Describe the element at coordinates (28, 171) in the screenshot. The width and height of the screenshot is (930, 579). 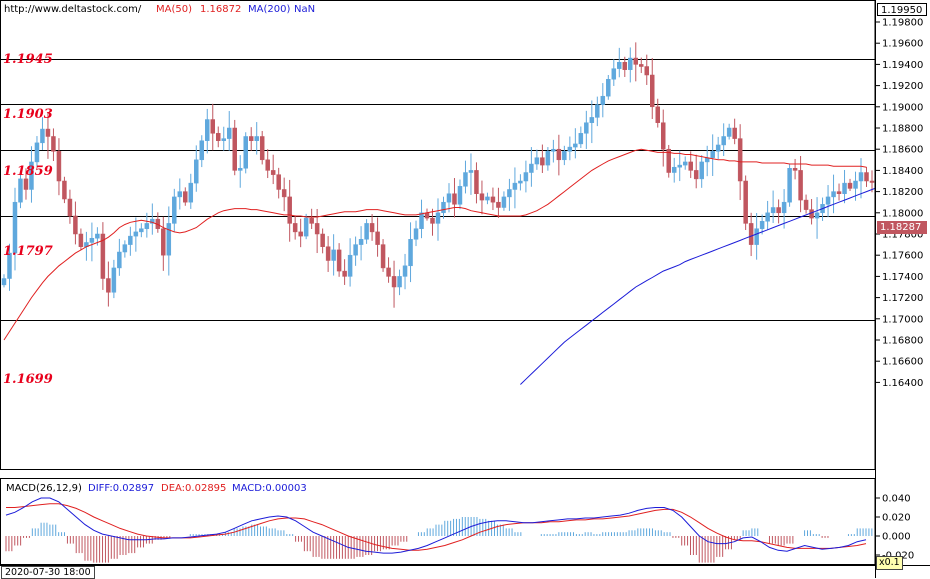
I see `level-label: 1.1859` at that location.